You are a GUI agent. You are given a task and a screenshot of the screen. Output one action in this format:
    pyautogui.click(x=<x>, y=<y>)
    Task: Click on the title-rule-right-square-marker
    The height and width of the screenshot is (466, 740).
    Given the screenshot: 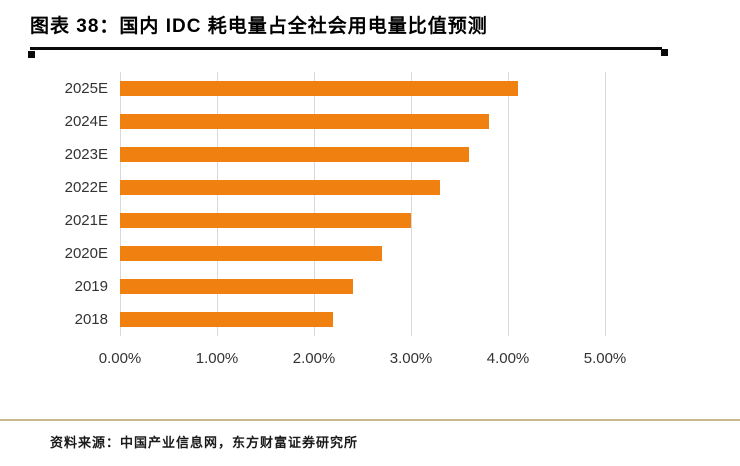 What is the action you would take?
    pyautogui.click(x=664, y=52)
    